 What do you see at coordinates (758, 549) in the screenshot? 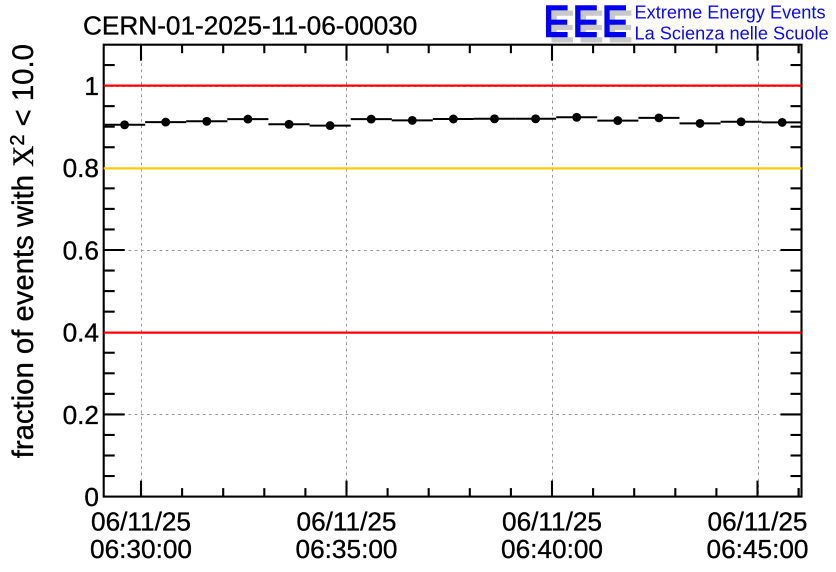
I see `svg-text: 06:45:00` at bounding box center [758, 549].